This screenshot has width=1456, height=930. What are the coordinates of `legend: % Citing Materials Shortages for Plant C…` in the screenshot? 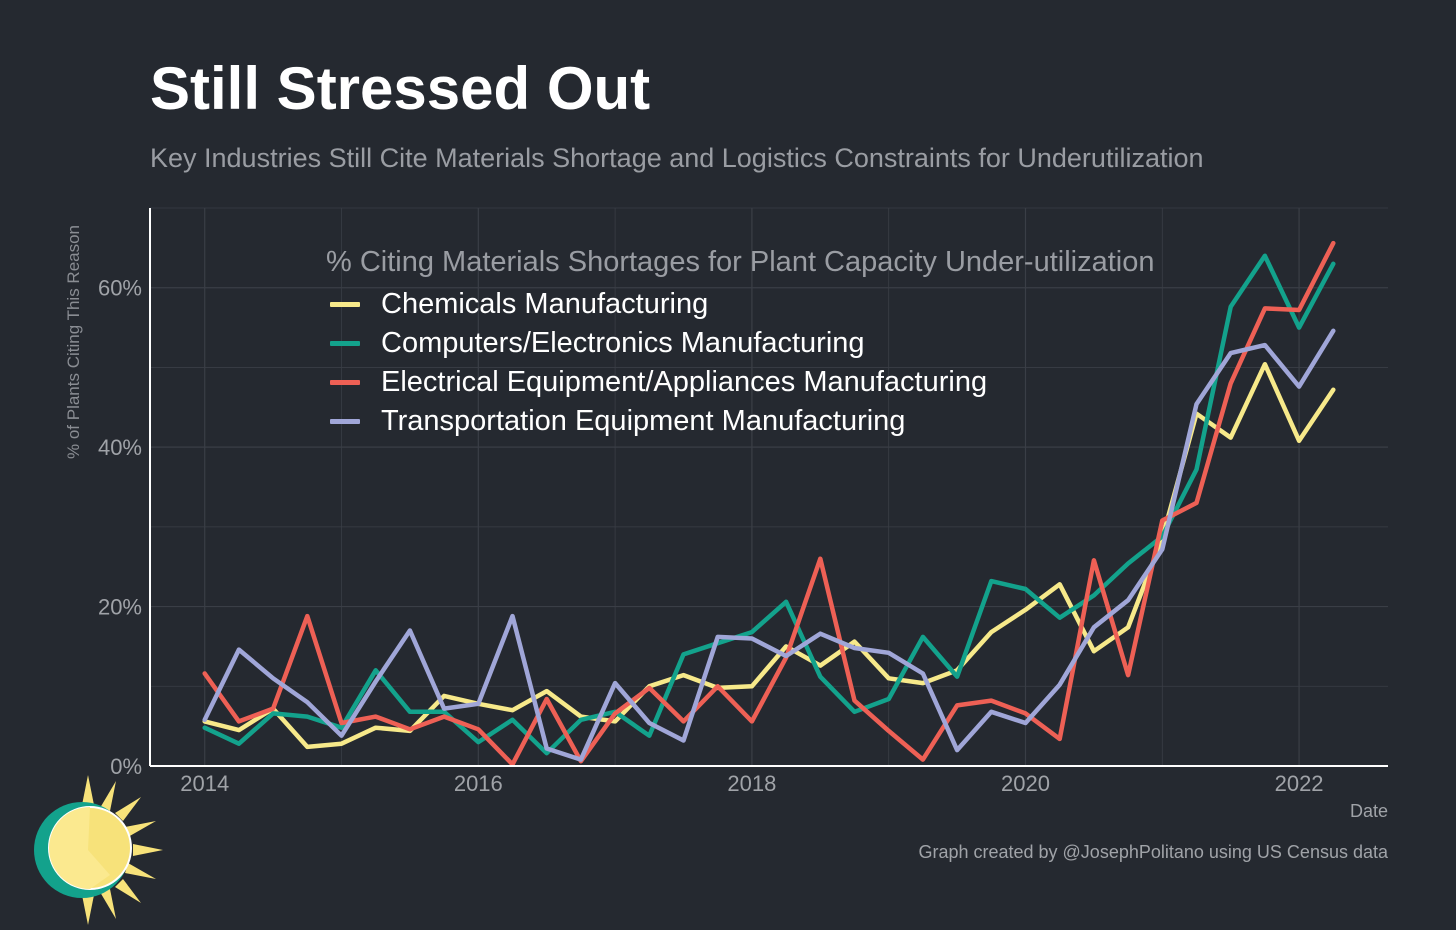 It's located at (740, 343).